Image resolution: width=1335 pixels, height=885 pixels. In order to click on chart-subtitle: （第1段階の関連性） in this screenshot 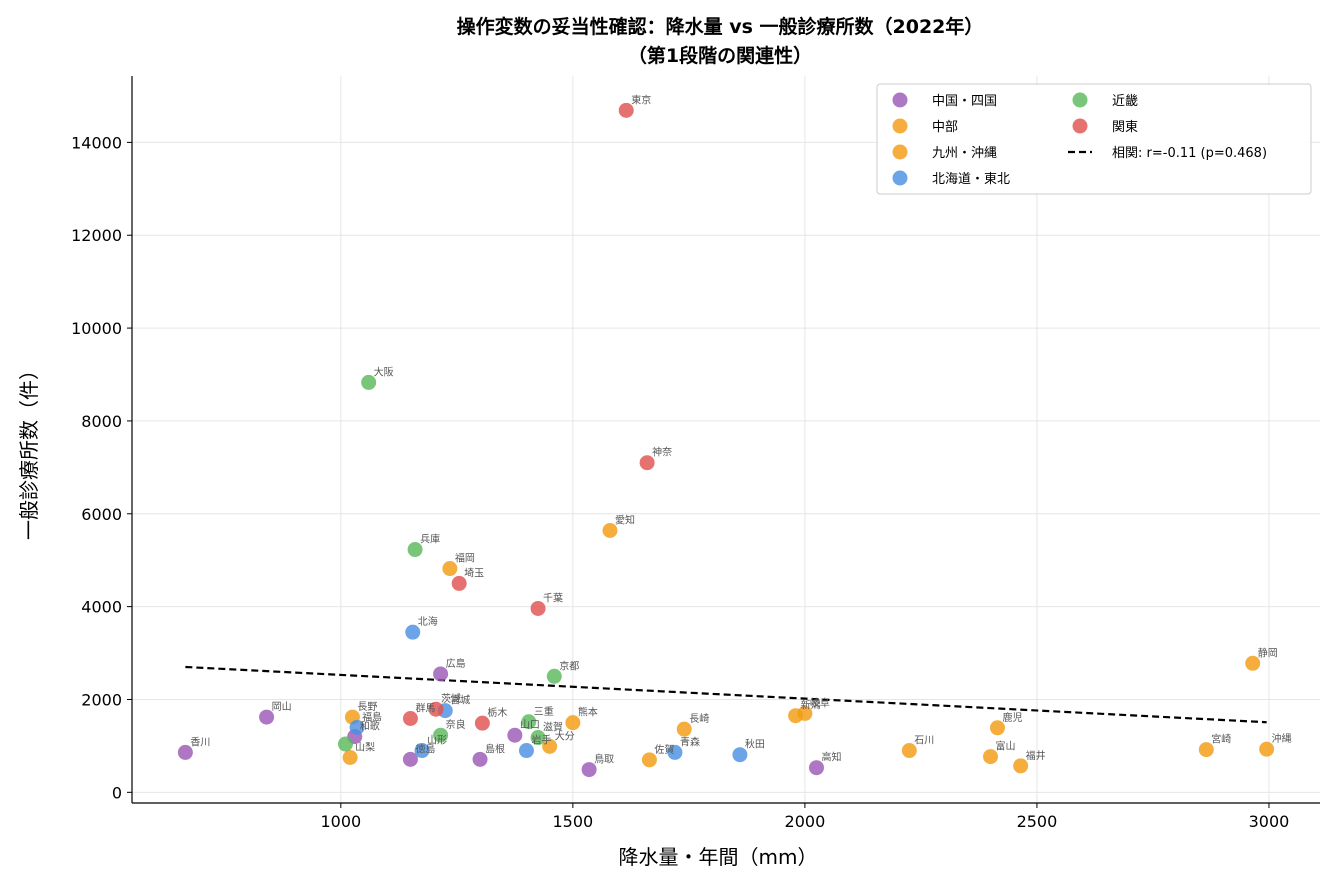, I will do `click(720, 55)`.